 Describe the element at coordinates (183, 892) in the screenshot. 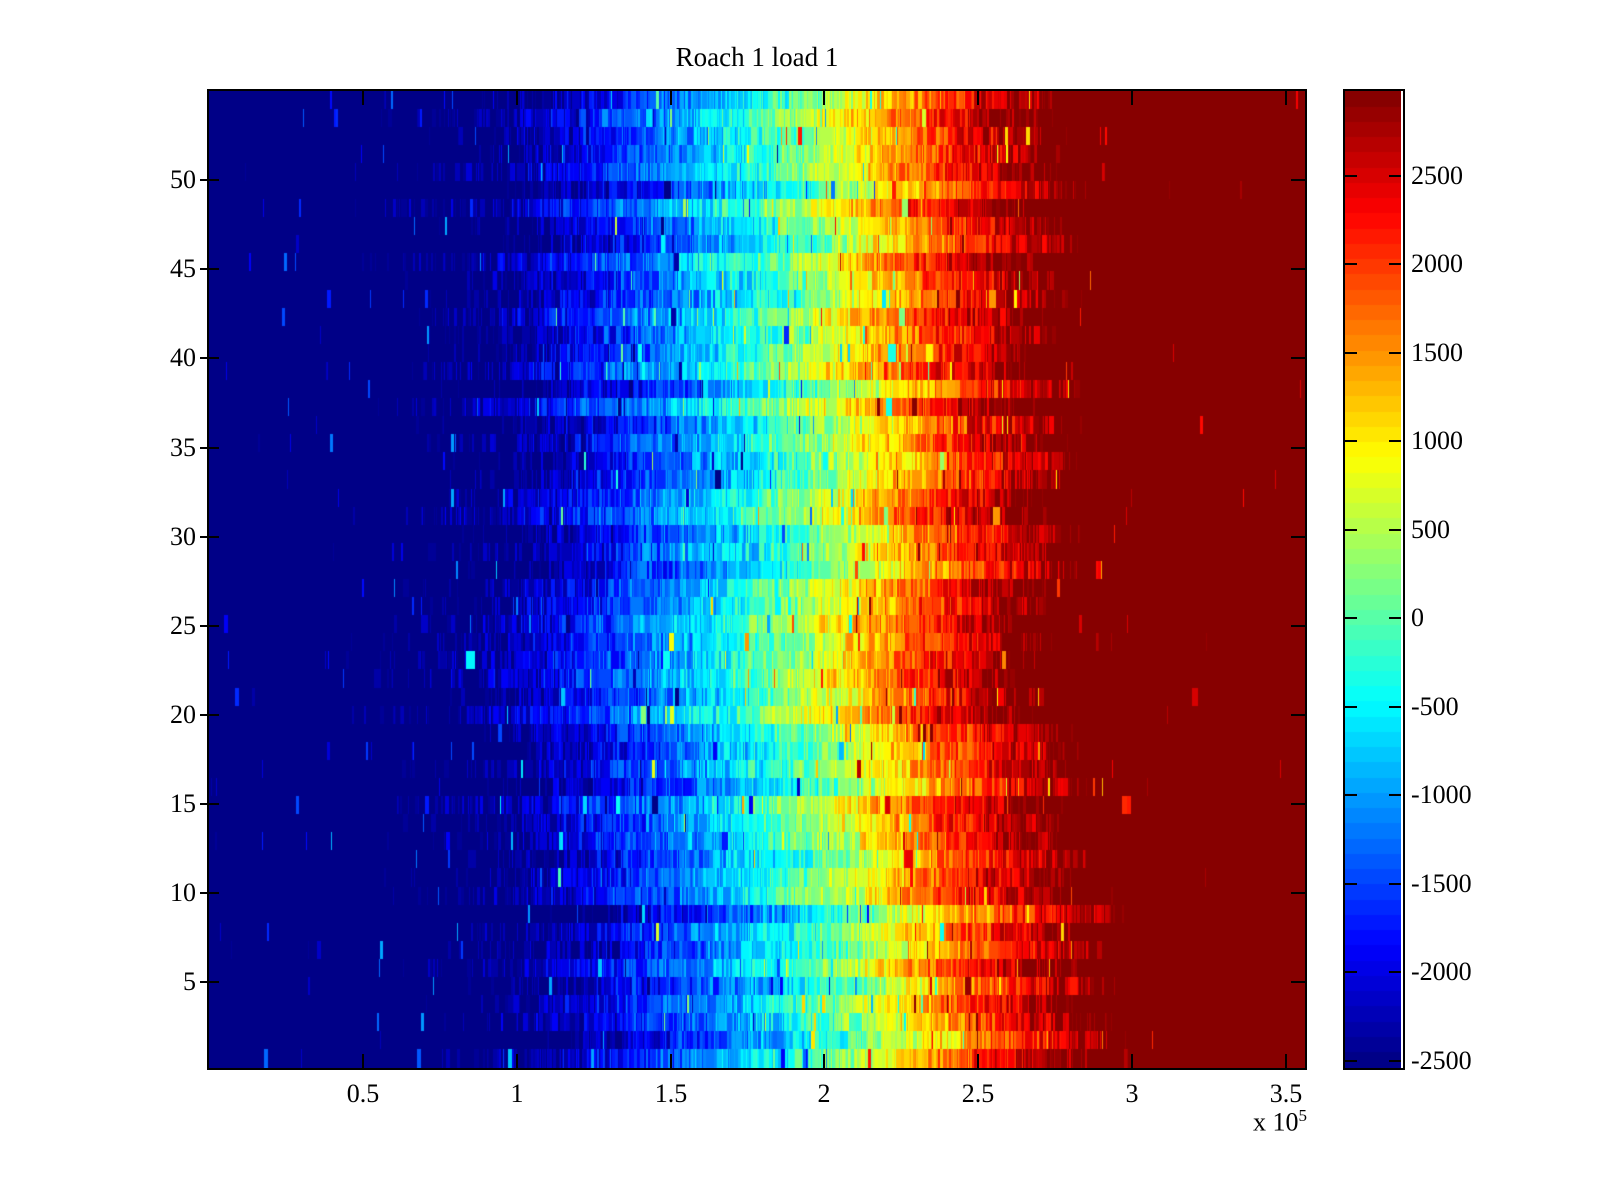

I see `y-tick-label: 10` at that location.